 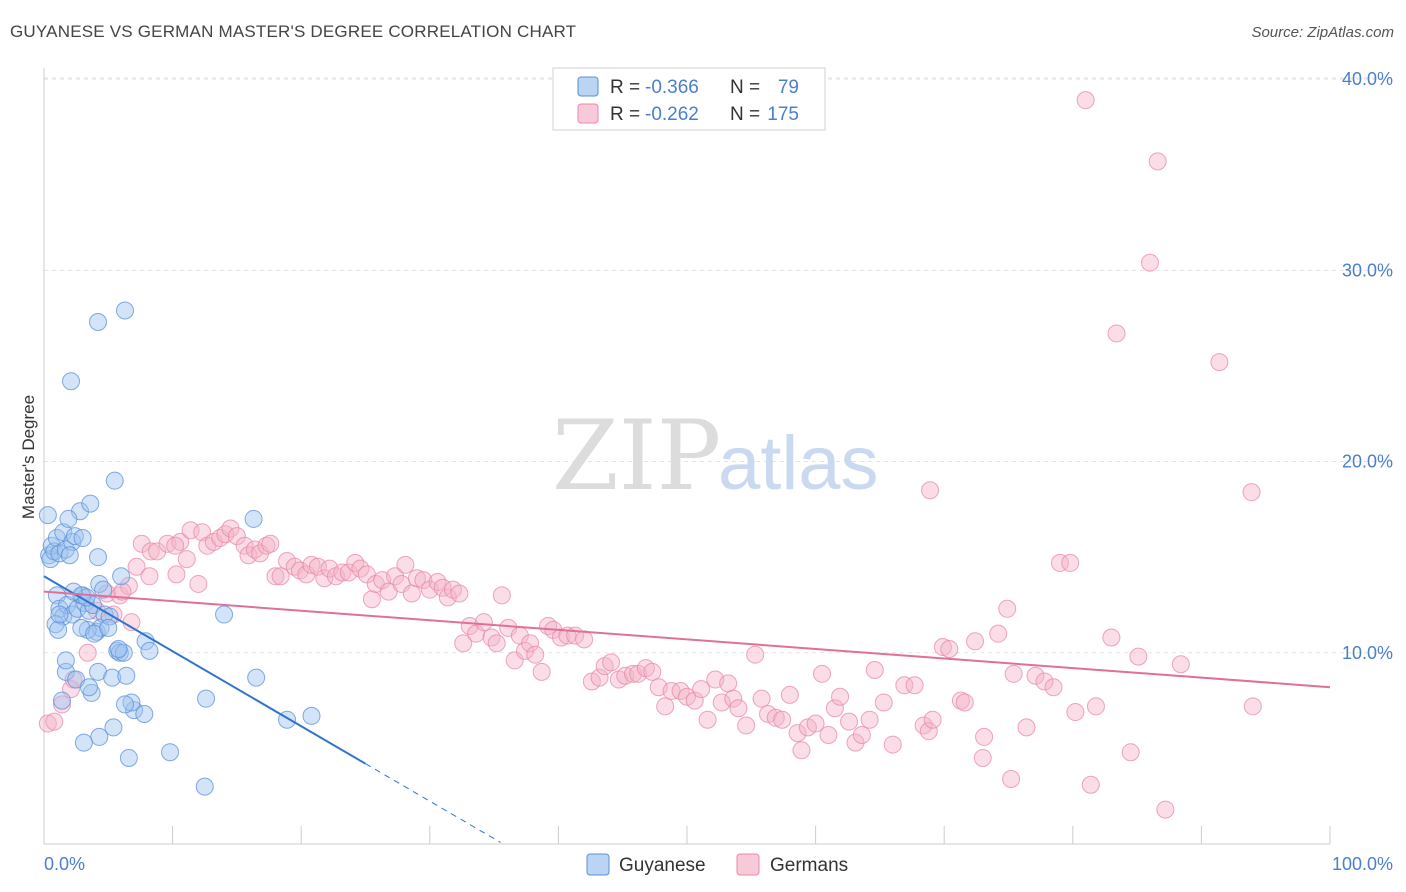 What do you see at coordinates (598, 864) in the screenshot?
I see `series-legend-swatch-guyanese` at bounding box center [598, 864].